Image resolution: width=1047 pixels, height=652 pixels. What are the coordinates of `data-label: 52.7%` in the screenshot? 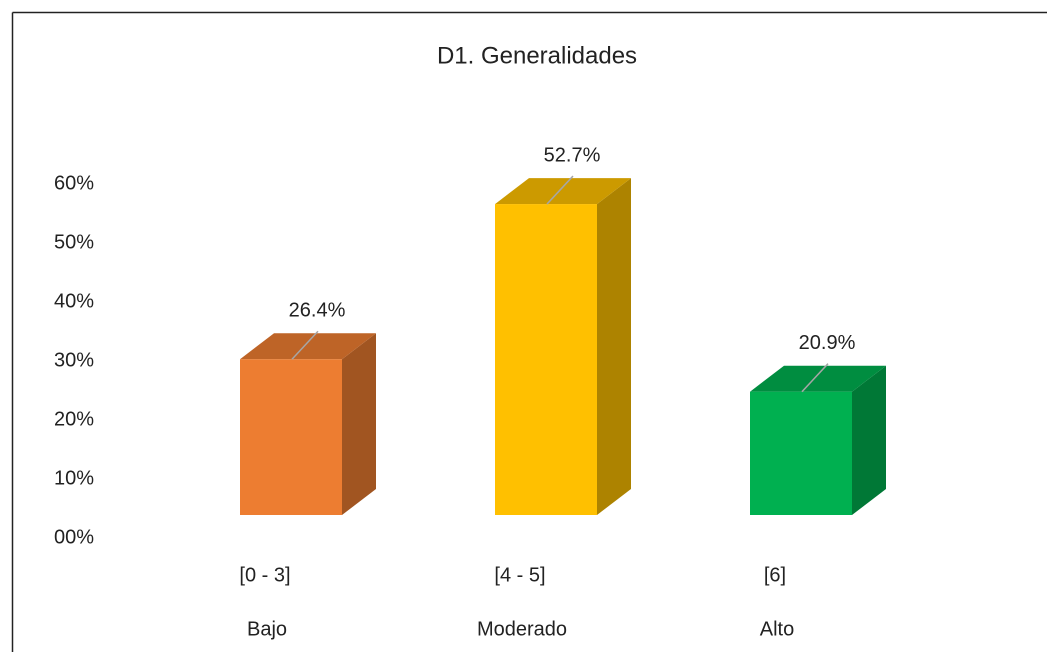 It's located at (572, 155).